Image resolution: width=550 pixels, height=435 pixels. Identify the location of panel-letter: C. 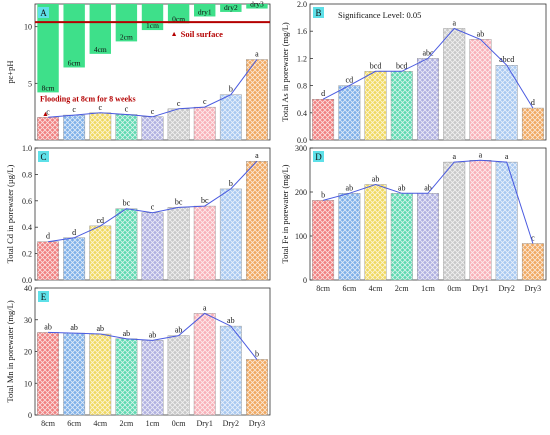
(43, 157).